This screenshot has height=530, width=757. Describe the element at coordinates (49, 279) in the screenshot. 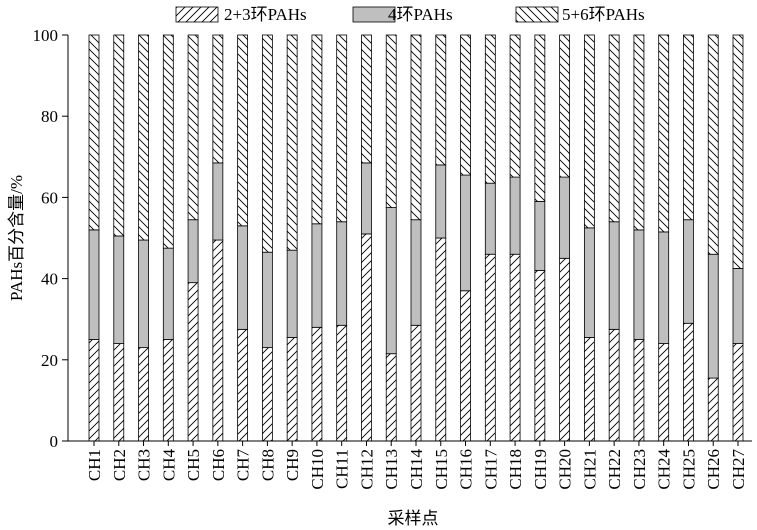

I see `y-tick-label: 40` at that location.